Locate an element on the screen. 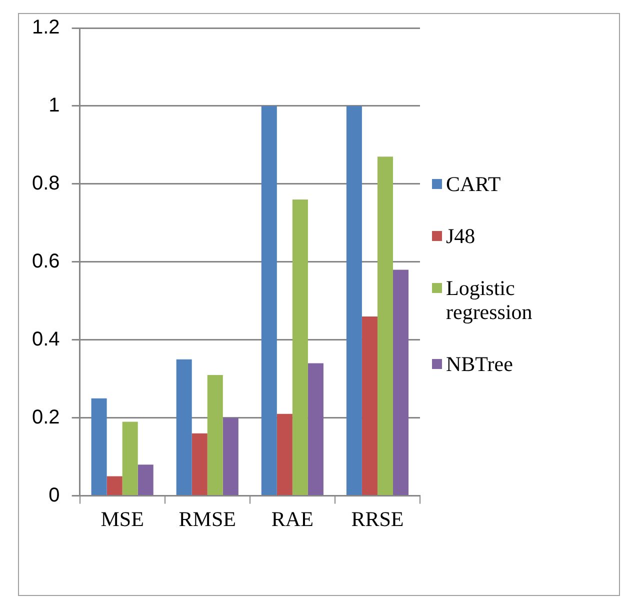  x-tick-label: RRSE is located at coordinates (377, 518).